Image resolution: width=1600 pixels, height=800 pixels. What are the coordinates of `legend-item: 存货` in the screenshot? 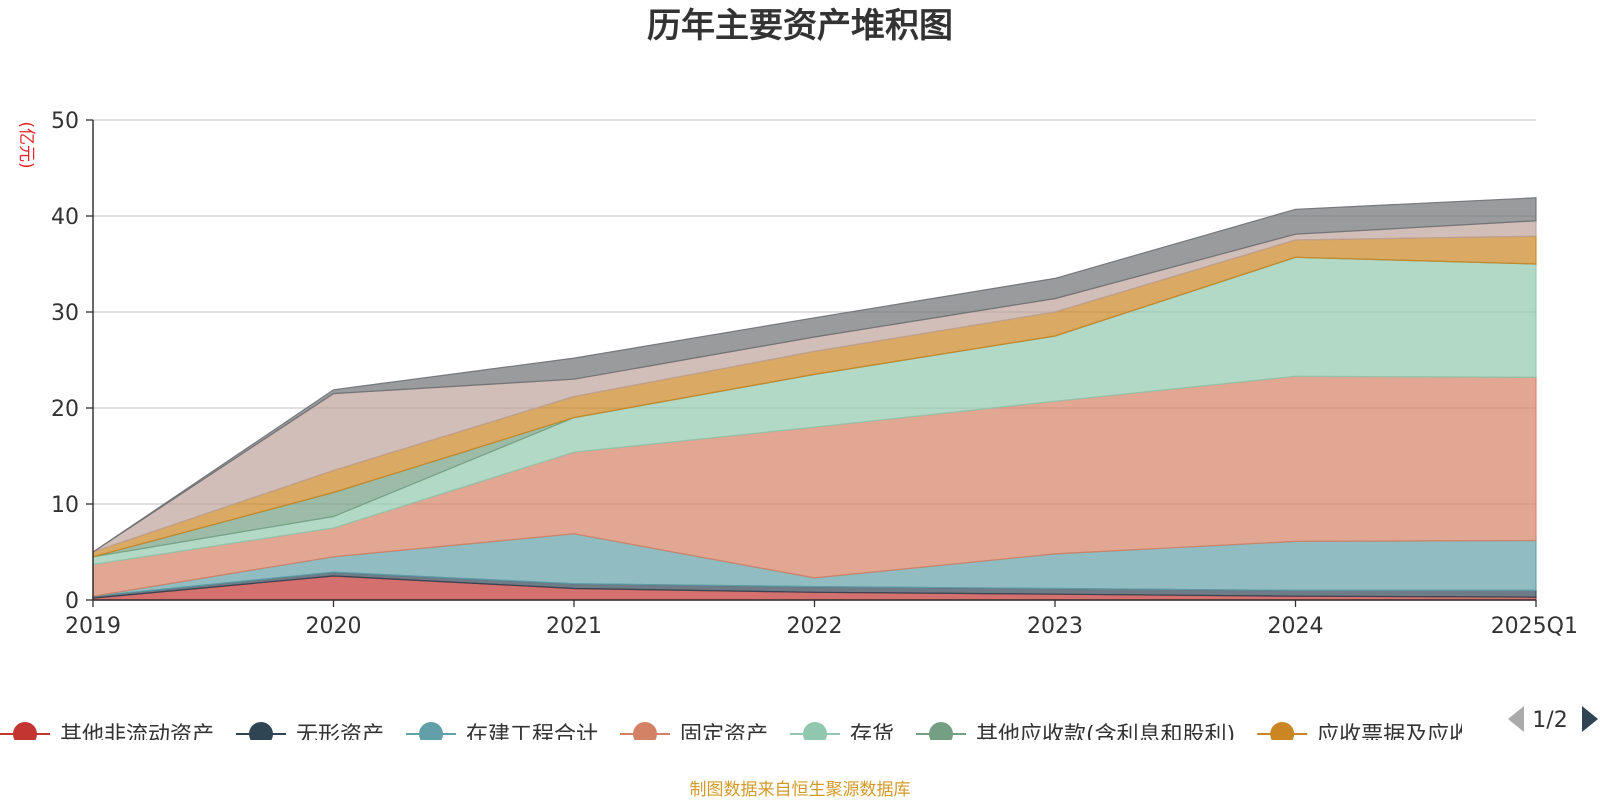 It's located at (842, 735).